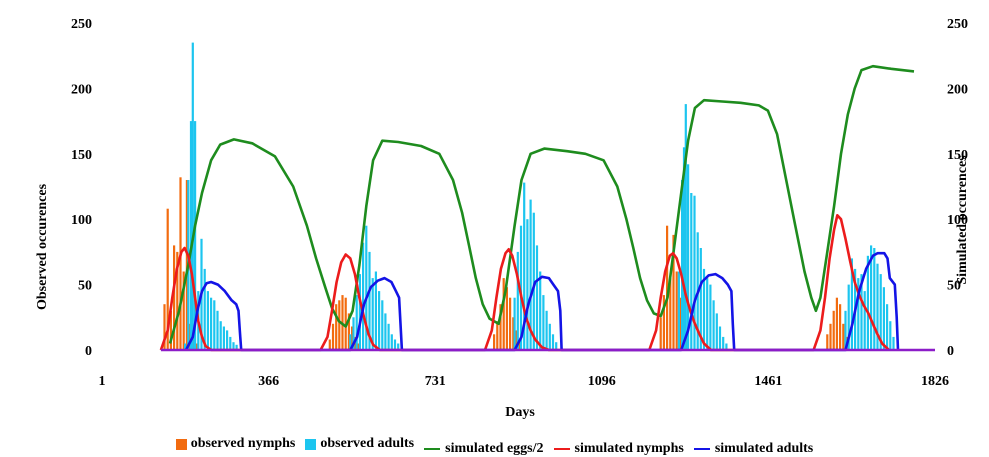 This screenshot has height=457, width=989. I want to click on legend-item-simulated-adults: simulated adults, so click(753, 448).